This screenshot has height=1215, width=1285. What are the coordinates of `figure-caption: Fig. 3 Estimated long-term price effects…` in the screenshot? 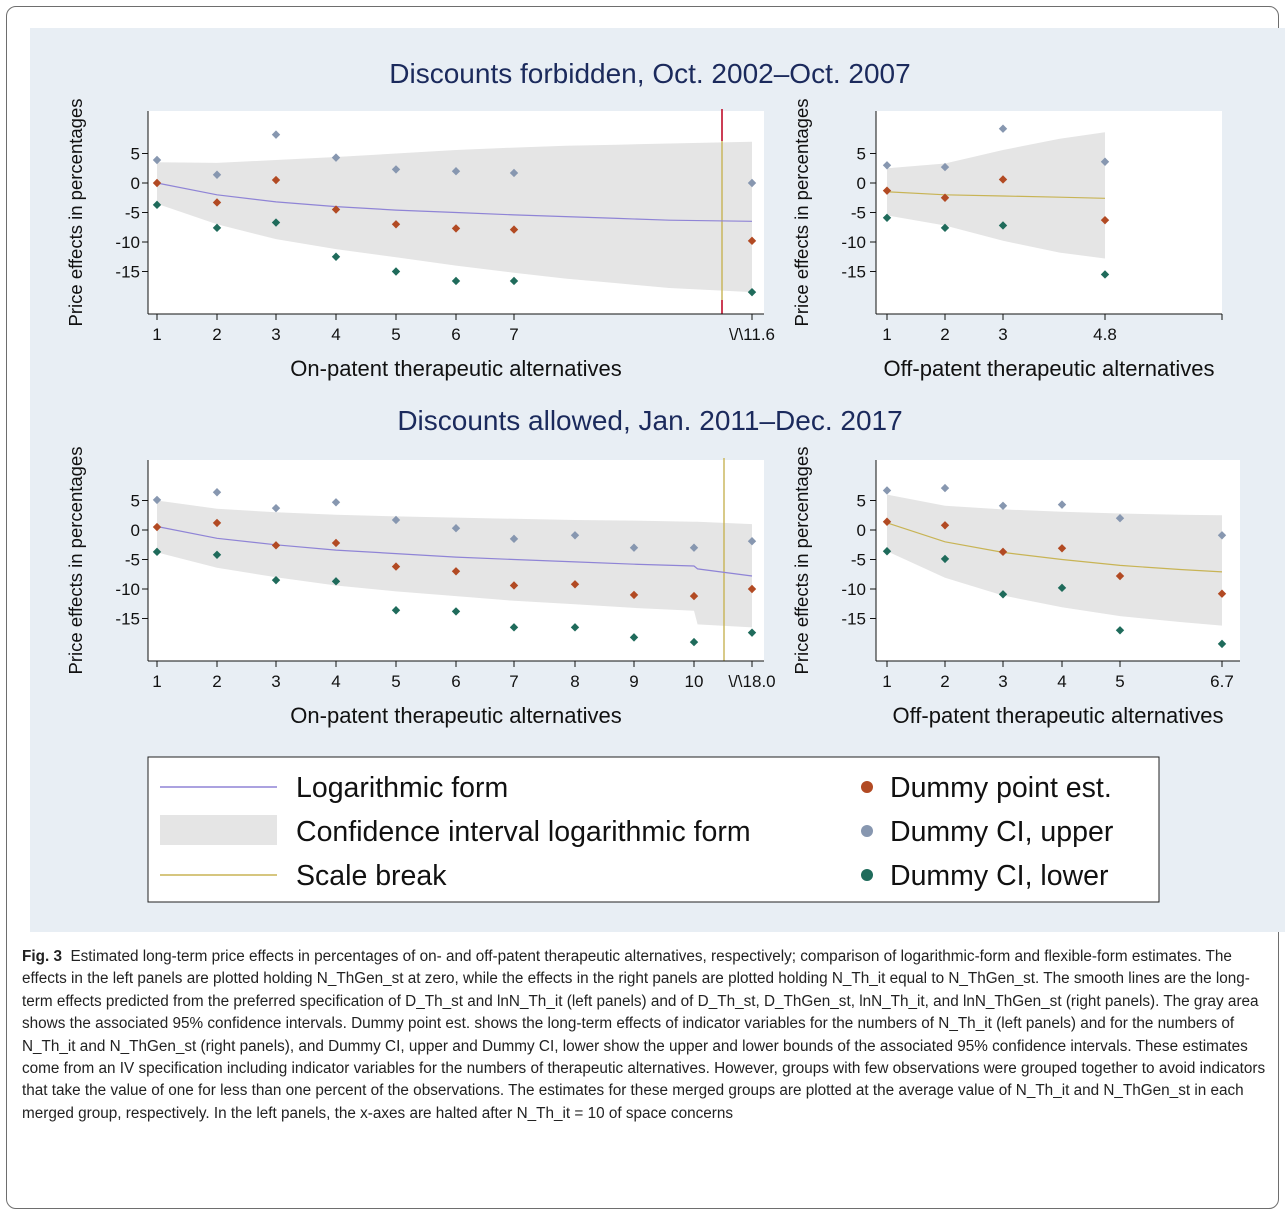 It's located at (648, 1035).